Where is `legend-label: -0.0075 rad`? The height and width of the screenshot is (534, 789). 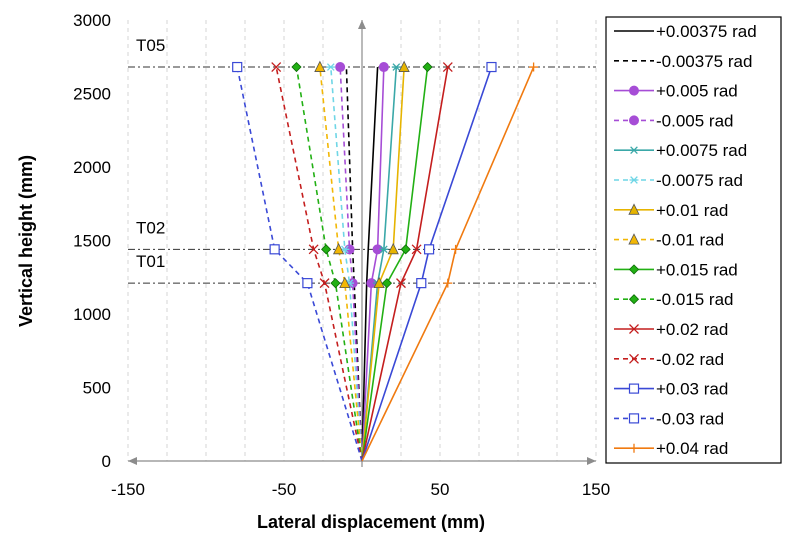 legend-label: -0.0075 rad is located at coordinates (699, 180).